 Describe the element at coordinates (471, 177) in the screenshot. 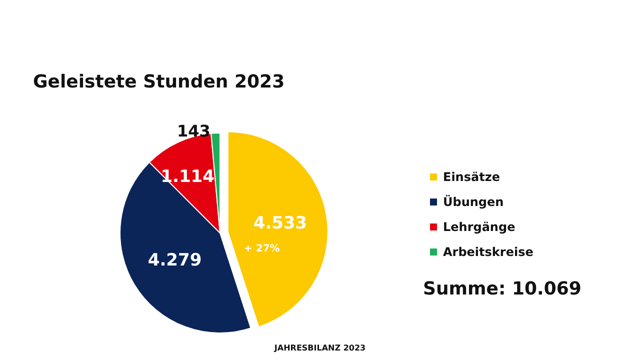

I see `legend-label: Einsätze` at that location.